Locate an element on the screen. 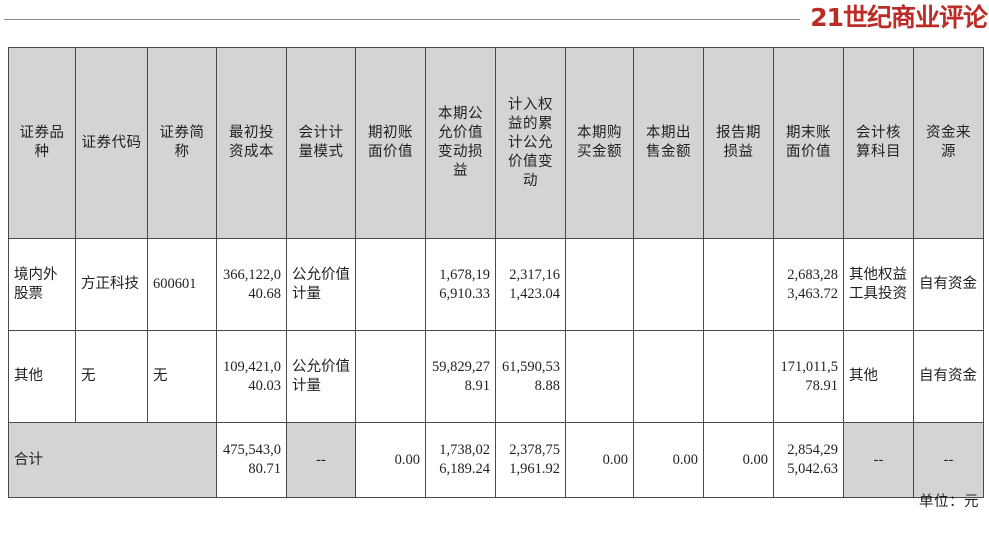 This screenshot has width=989, height=533. column-header-period-fair-value-change: 本期公允价值变动损益 is located at coordinates (460, 143).